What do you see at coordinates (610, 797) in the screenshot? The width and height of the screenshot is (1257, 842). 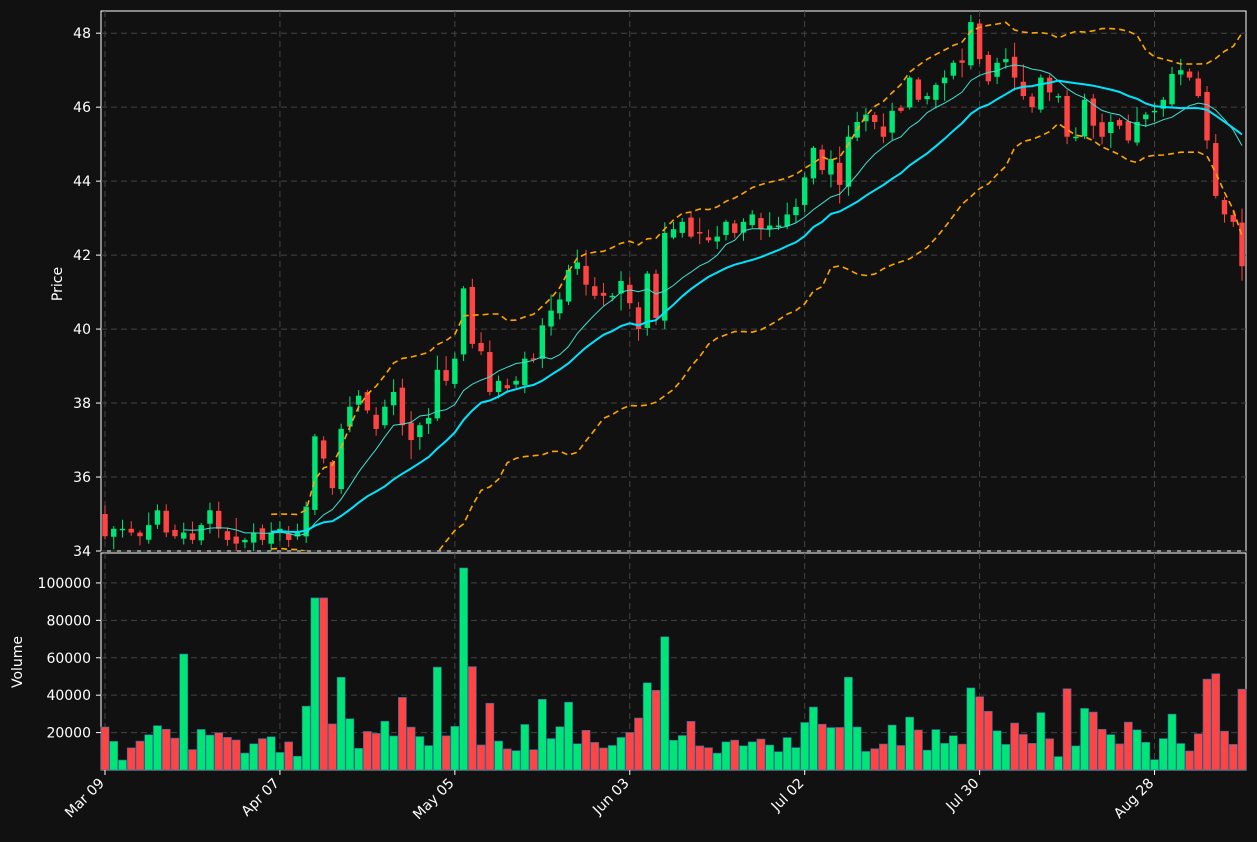 I see `date-tick-label: Jun 03` at bounding box center [610, 797].